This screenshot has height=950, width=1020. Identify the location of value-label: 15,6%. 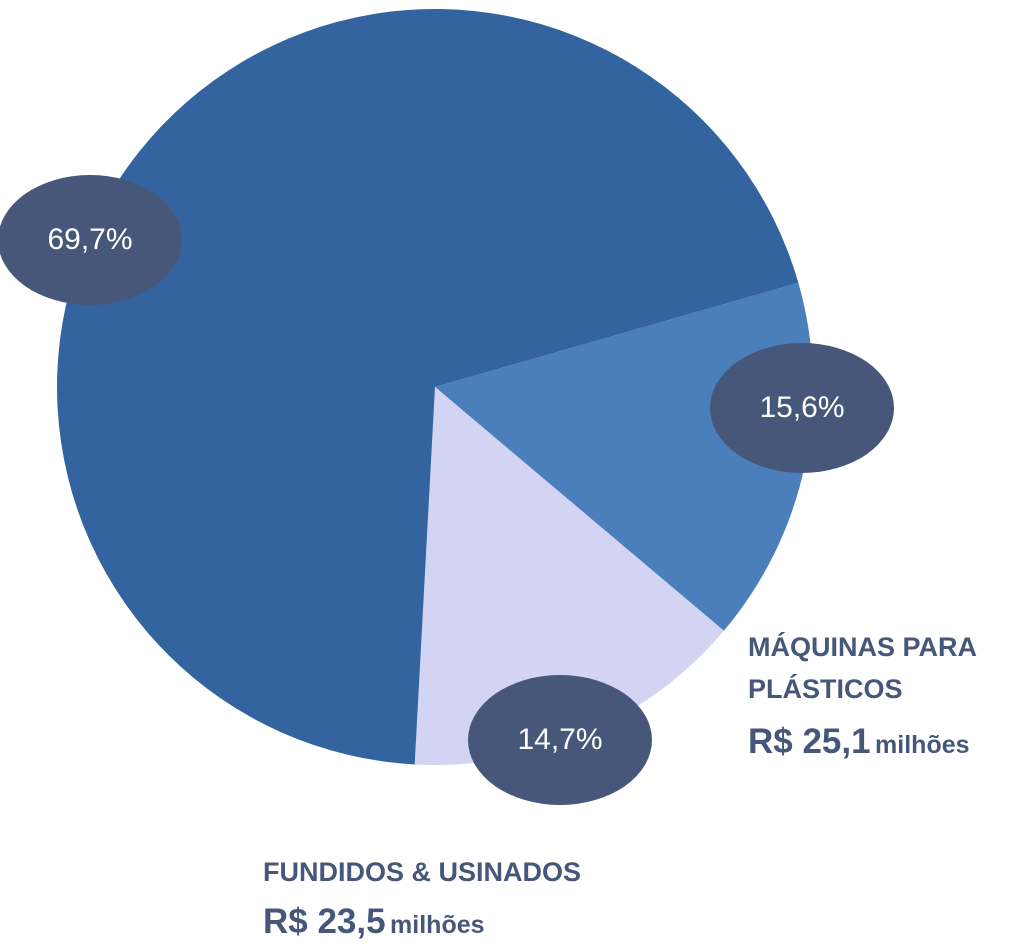
(801, 407).